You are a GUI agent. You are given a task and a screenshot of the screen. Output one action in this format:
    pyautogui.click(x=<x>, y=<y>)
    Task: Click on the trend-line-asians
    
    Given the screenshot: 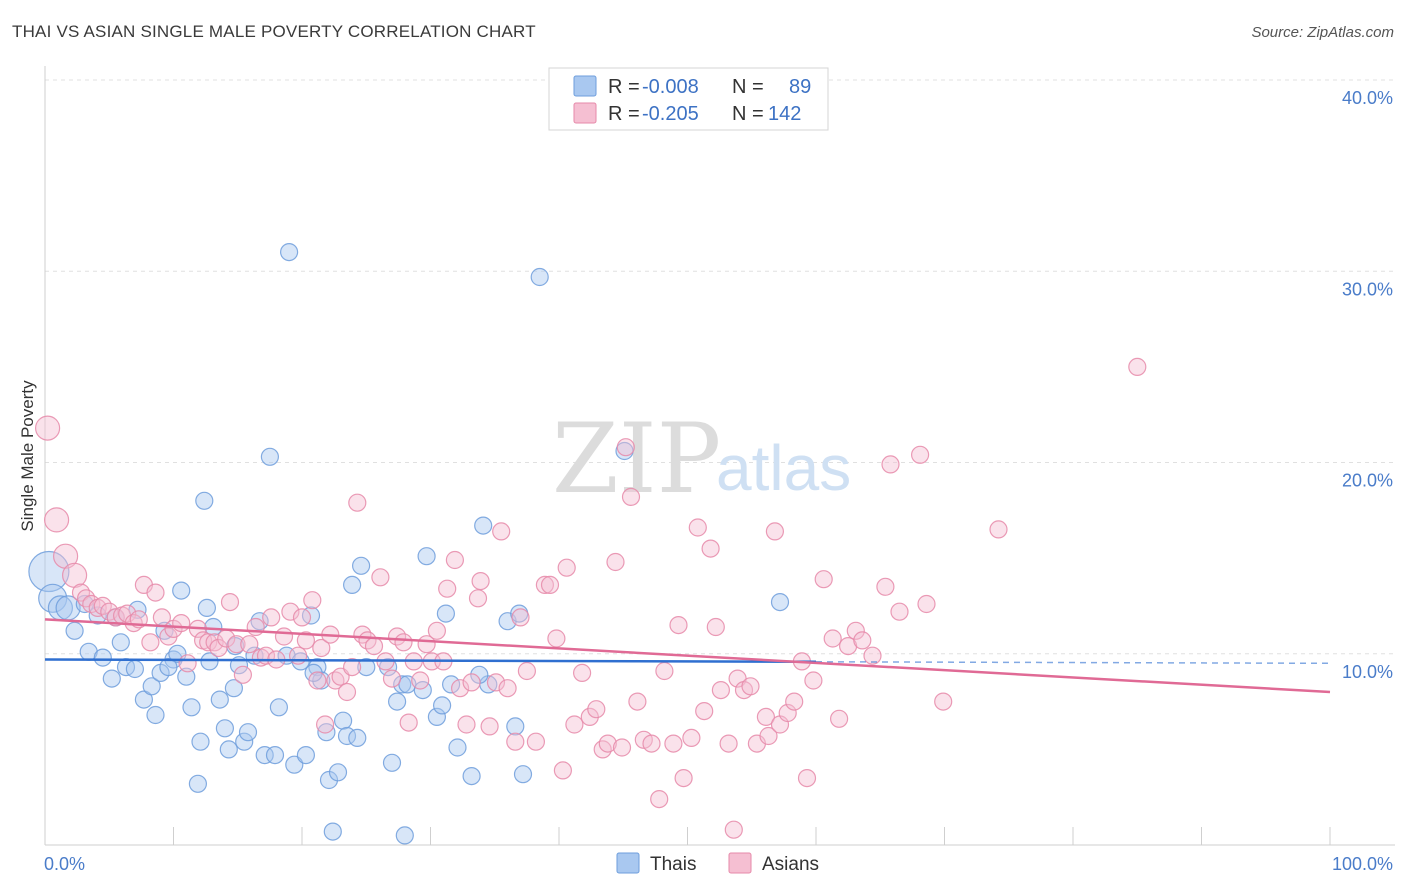 What is the action you would take?
    pyautogui.click(x=687, y=656)
    